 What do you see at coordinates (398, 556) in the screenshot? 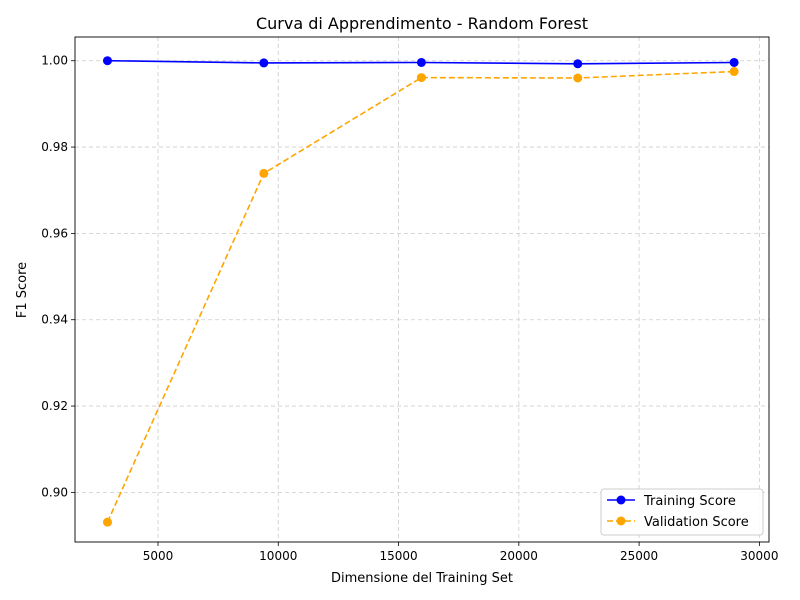
I see `x-tick-label: 15000` at bounding box center [398, 556].